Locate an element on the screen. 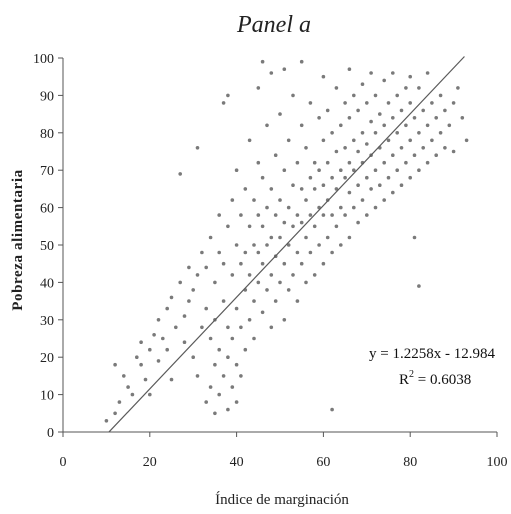 The width and height of the screenshot is (511, 514). y-tick-label: 10 is located at coordinates (47, 396).